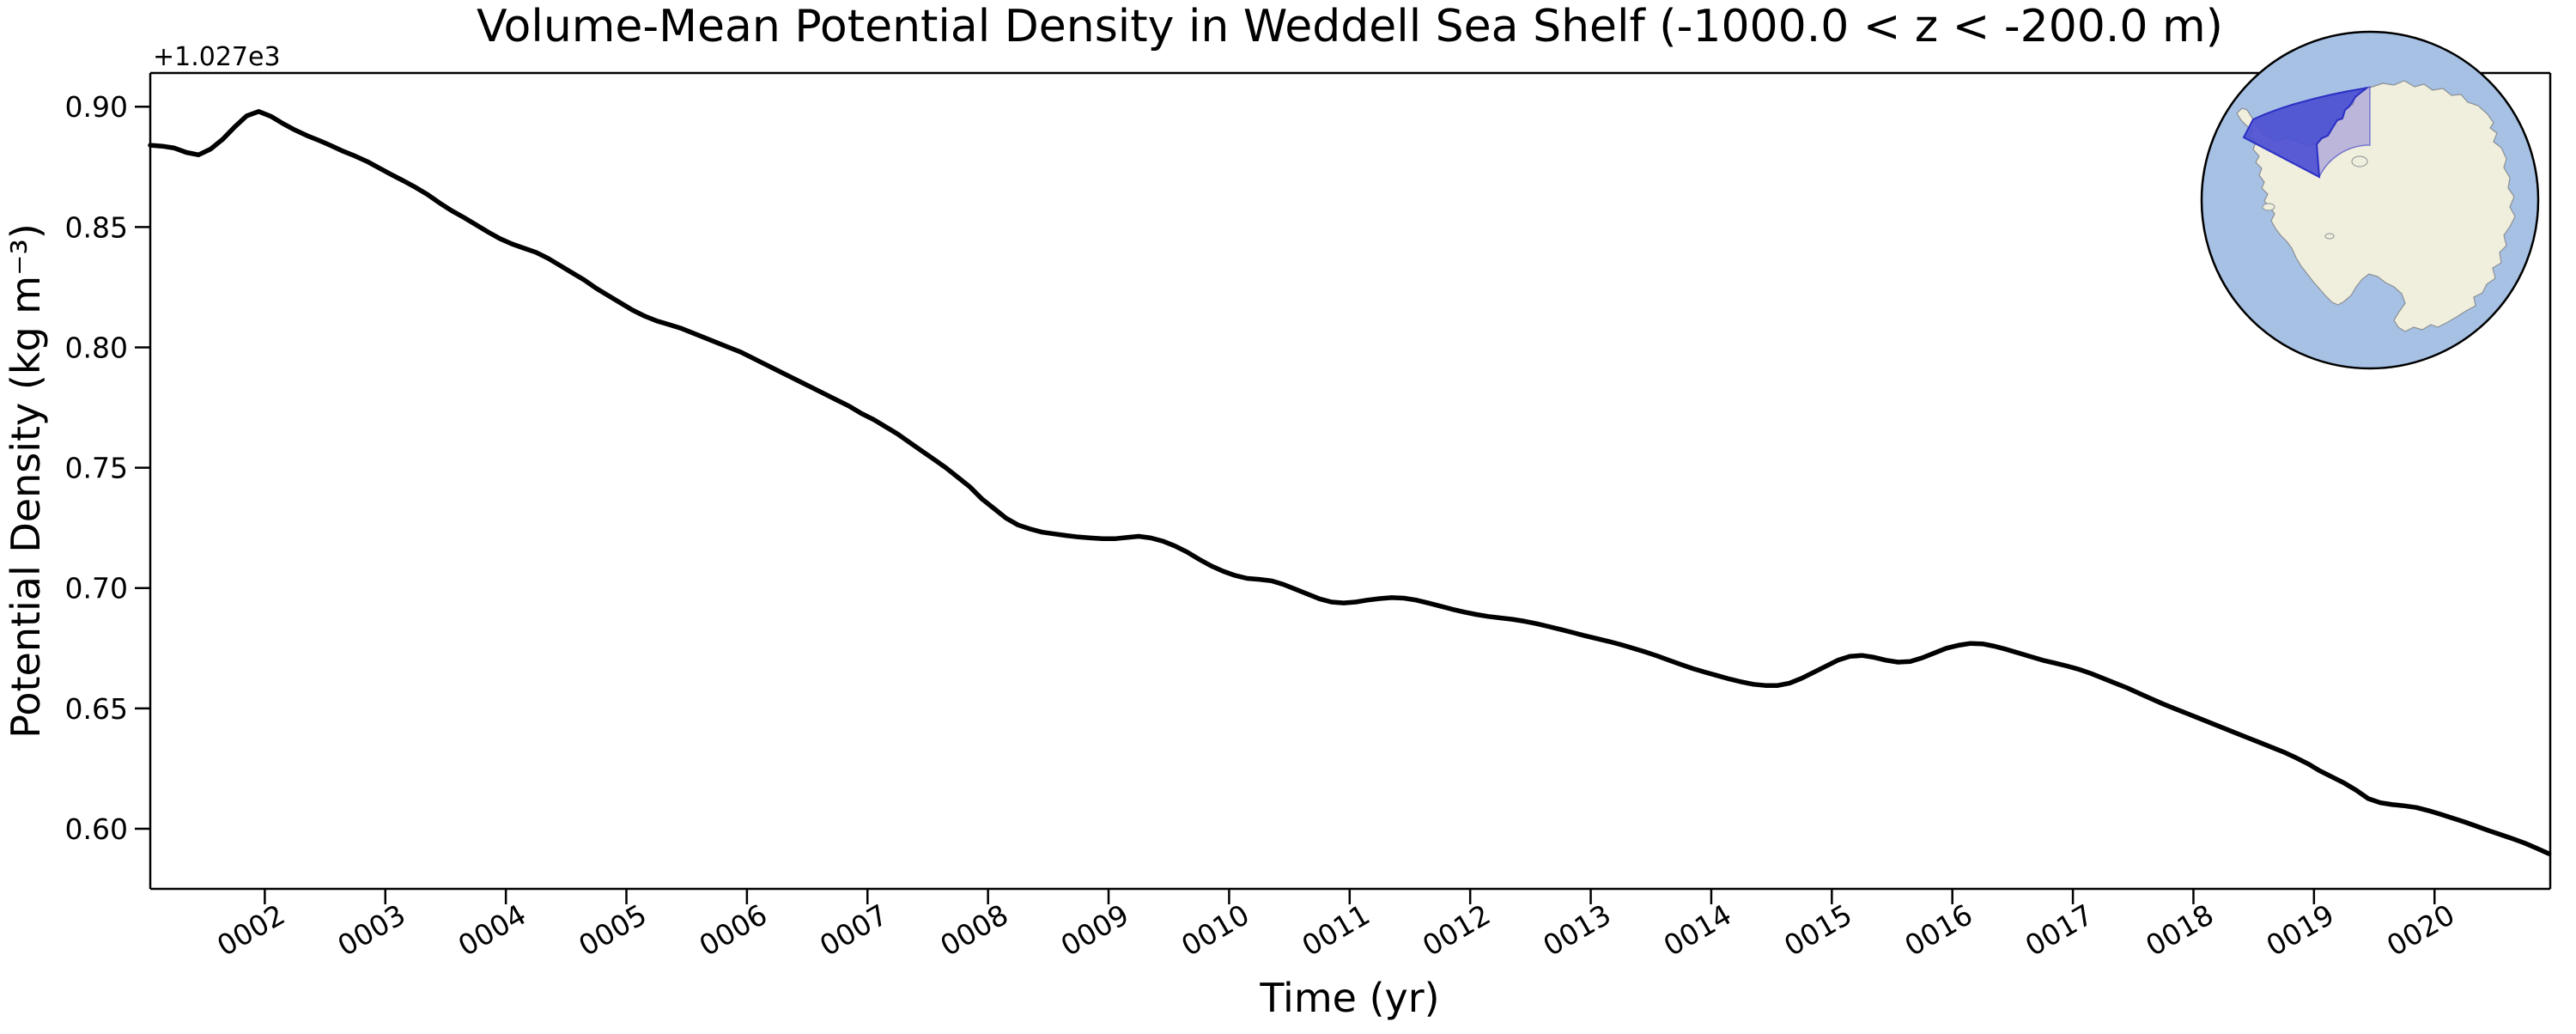  Describe the element at coordinates (1697, 930) in the screenshot. I see `x-tick-label: 0014` at that location.